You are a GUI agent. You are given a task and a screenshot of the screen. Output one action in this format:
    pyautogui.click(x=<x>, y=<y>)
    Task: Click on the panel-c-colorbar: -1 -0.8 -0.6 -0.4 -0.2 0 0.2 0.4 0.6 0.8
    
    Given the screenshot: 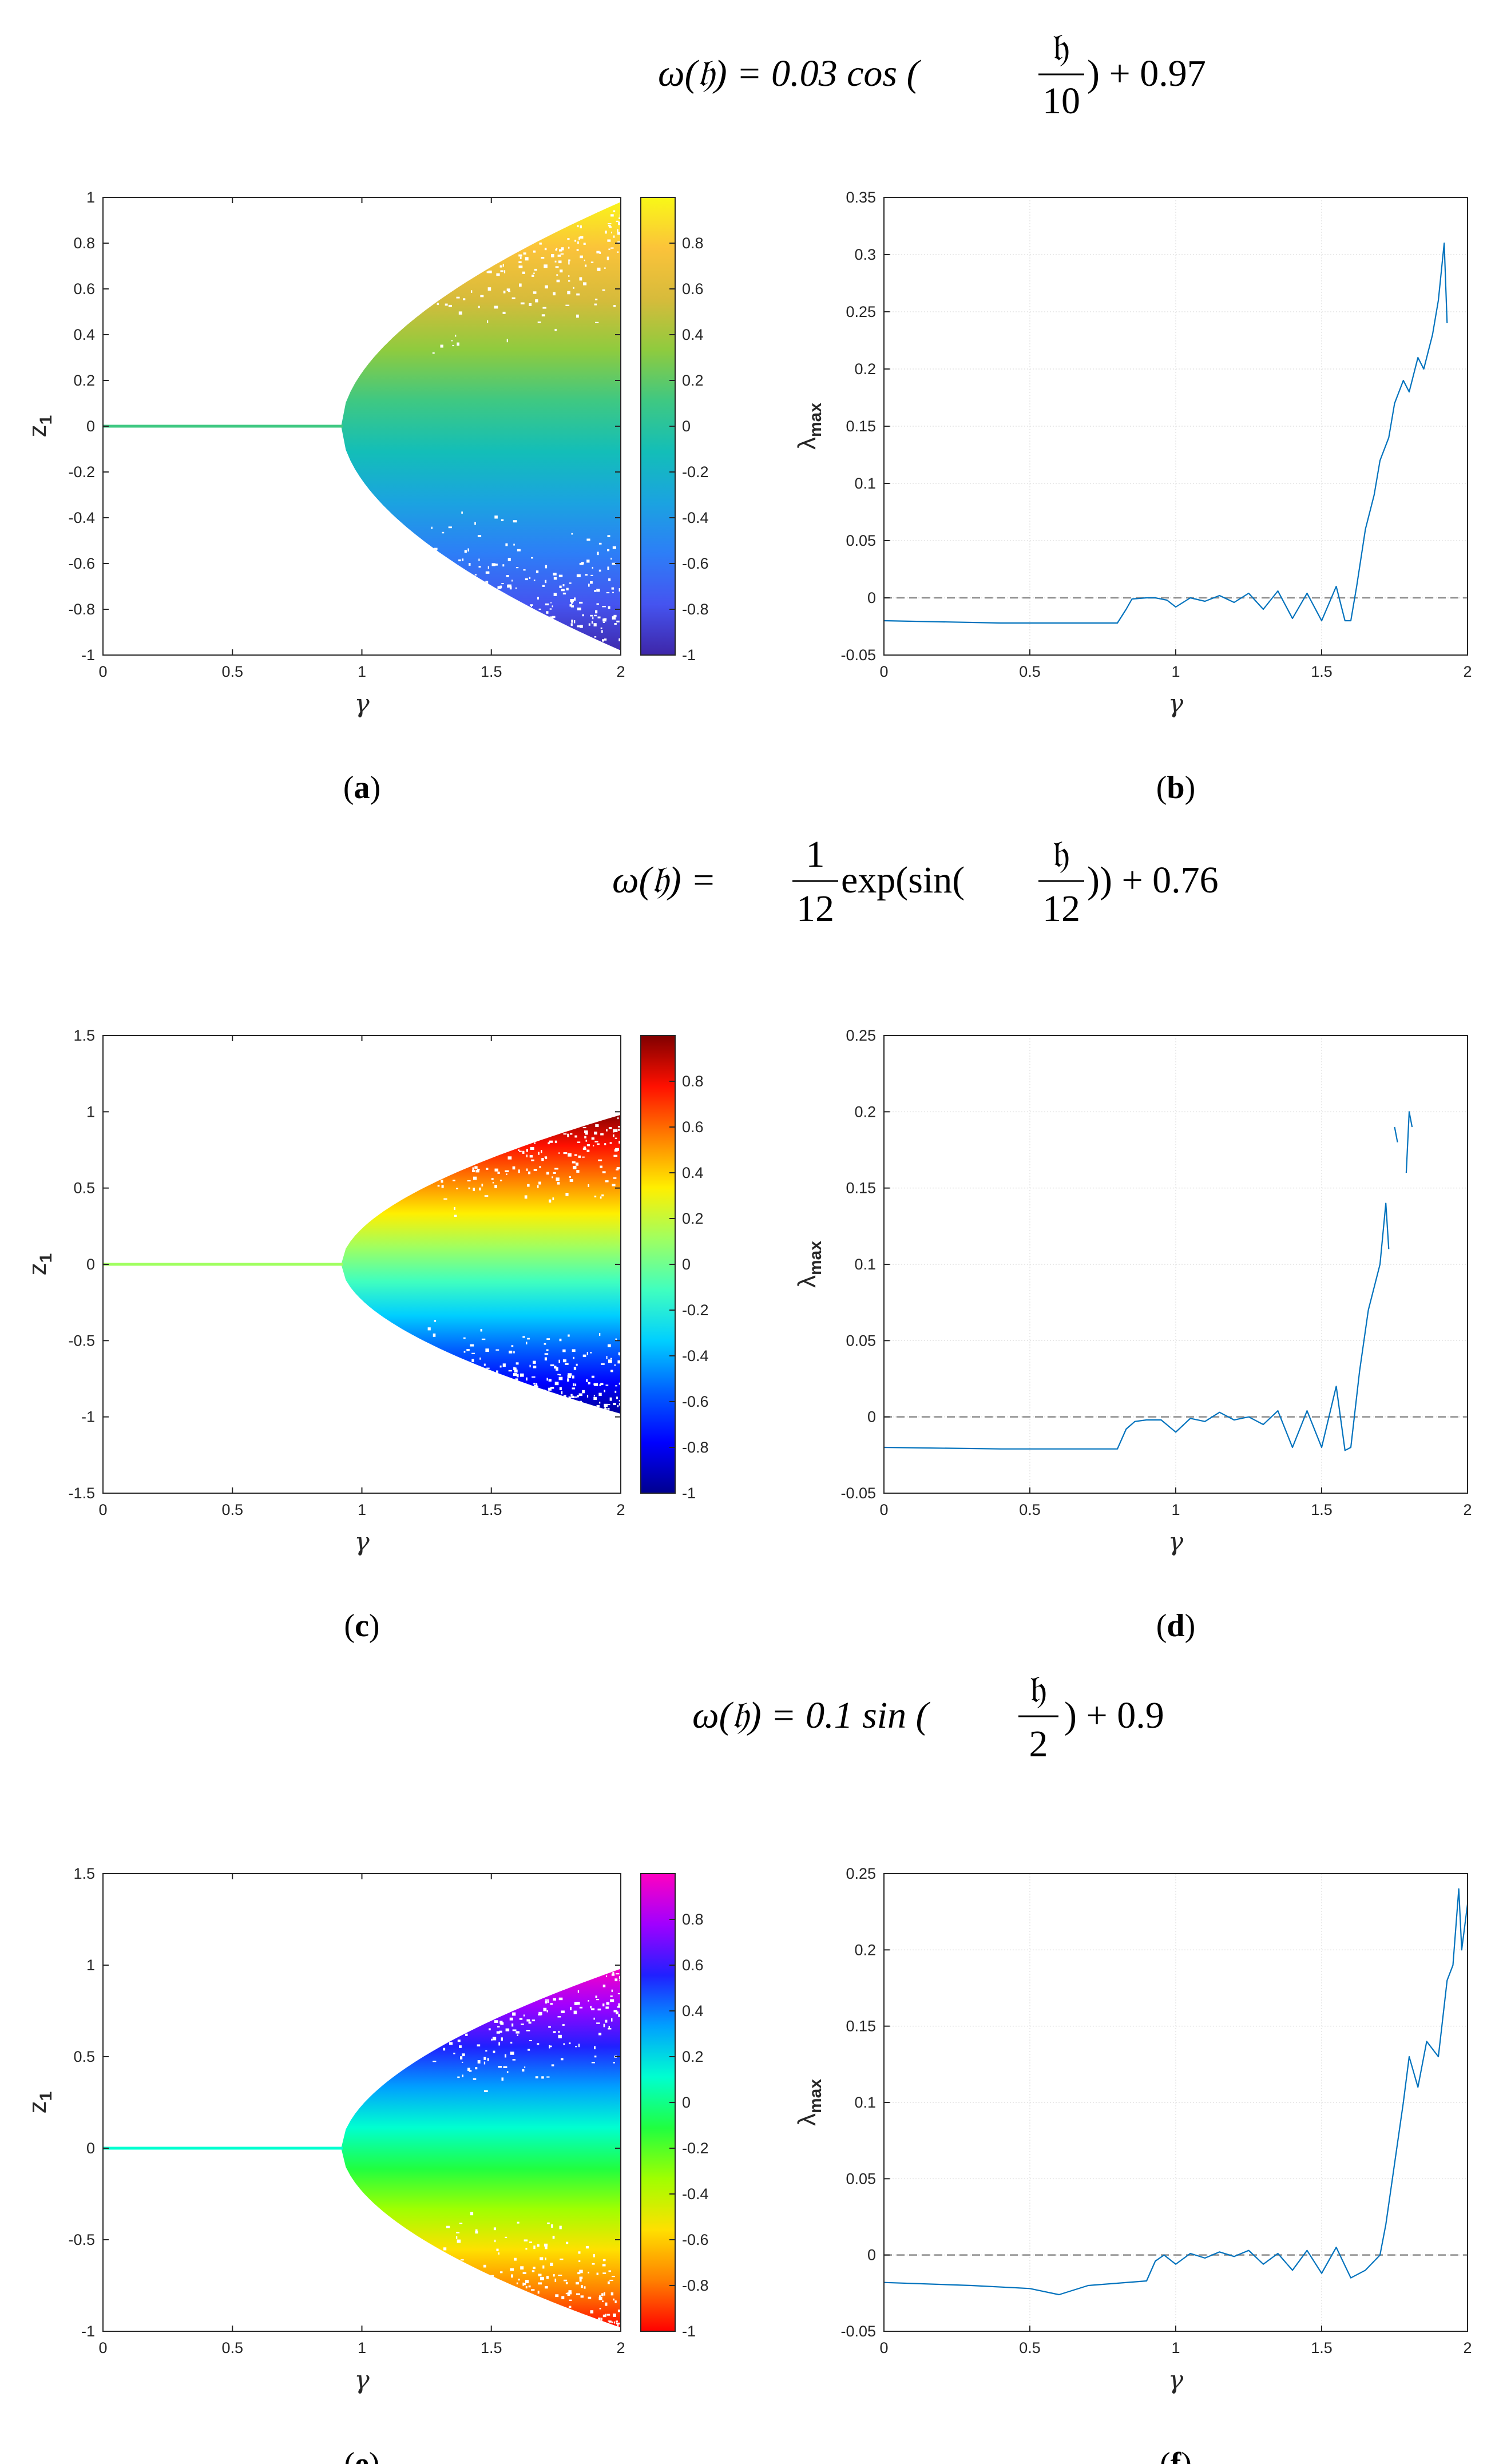 What is the action you would take?
    pyautogui.click(x=674, y=1268)
    